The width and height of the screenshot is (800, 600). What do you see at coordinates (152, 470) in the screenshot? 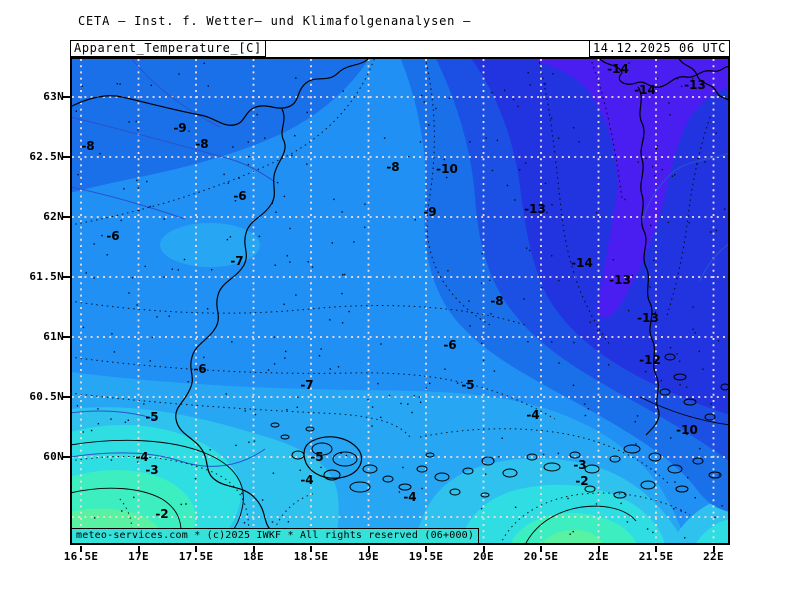
I see `contour-value-label: -3` at bounding box center [152, 470].